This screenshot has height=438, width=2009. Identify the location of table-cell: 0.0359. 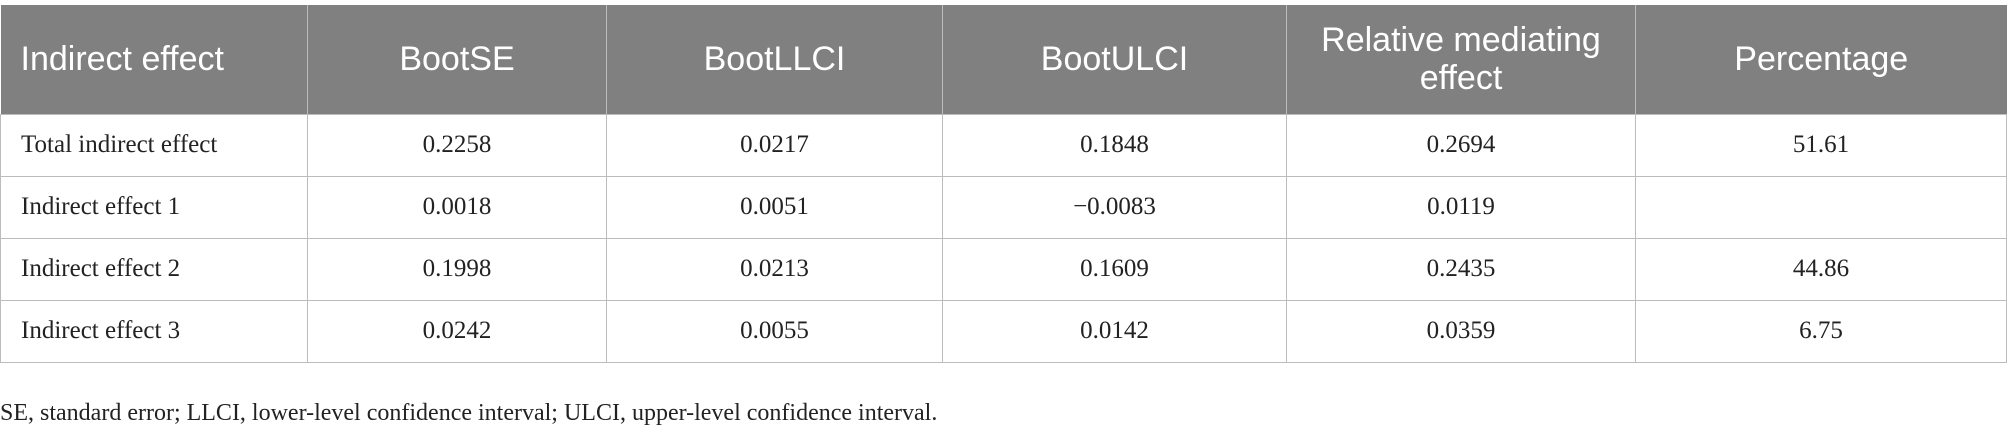
(1461, 331).